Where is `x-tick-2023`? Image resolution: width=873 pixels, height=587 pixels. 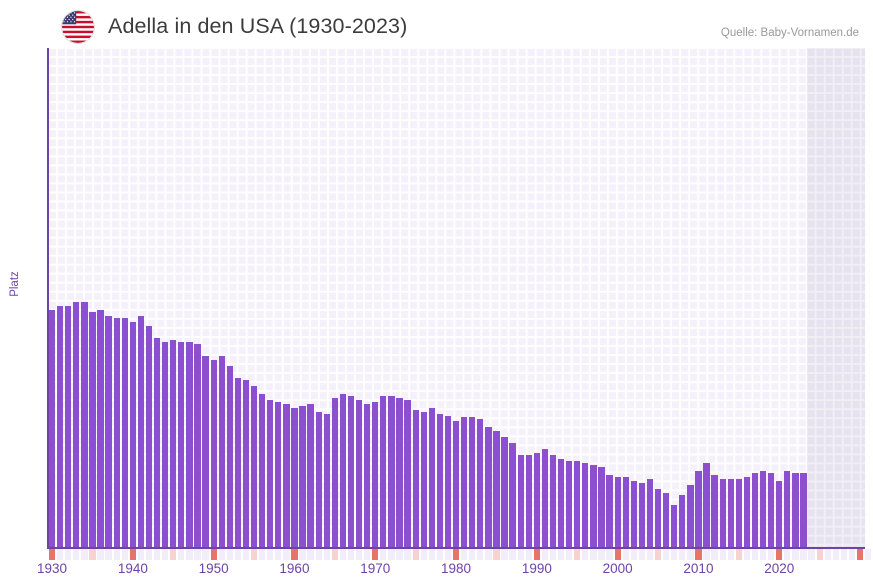
x-tick-2023 is located at coordinates (803, 554).